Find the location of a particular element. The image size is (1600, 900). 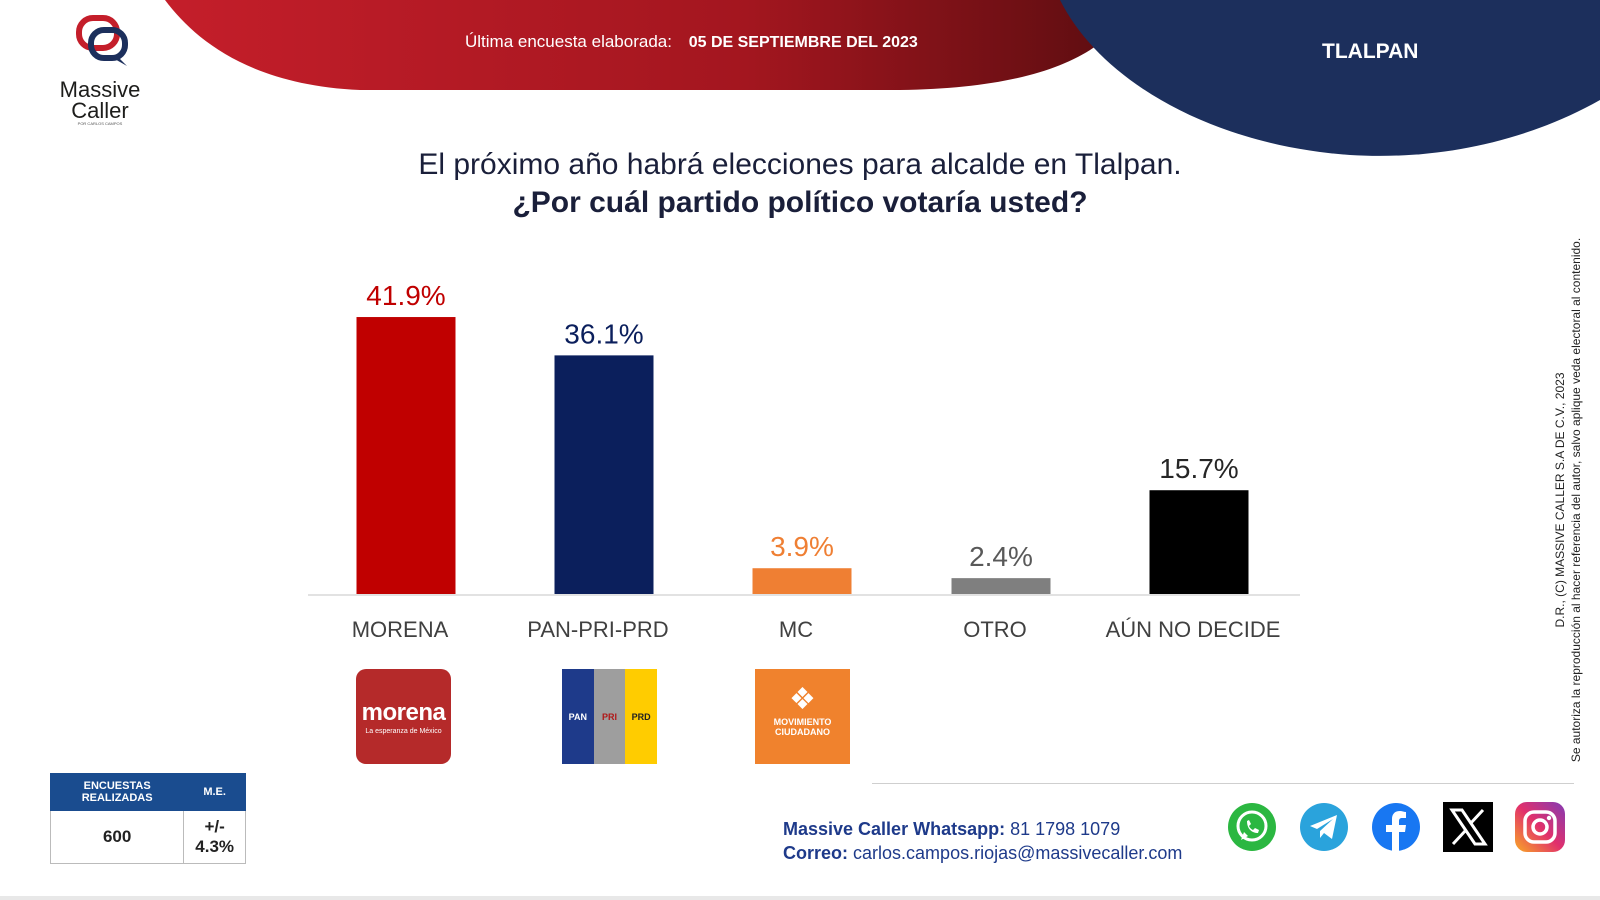

margin-error-header: M.E. is located at coordinates (214, 792).